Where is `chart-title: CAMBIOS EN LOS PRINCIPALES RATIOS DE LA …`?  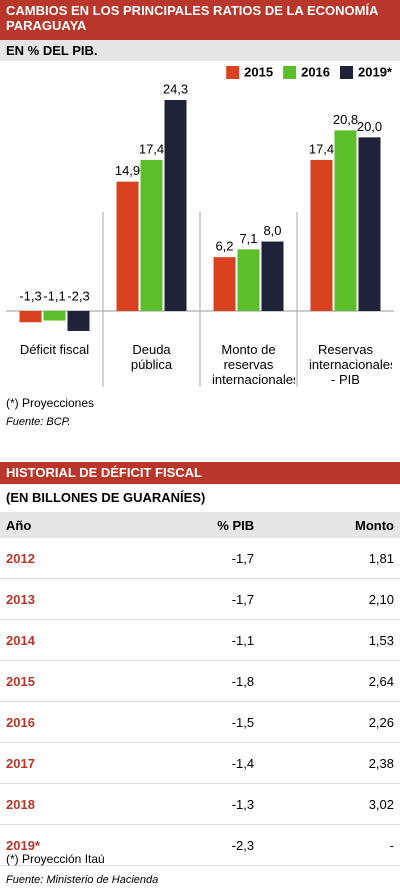 chart-title: CAMBIOS EN LOS PRINCIPALES RATIOS DE LA … is located at coordinates (200, 20).